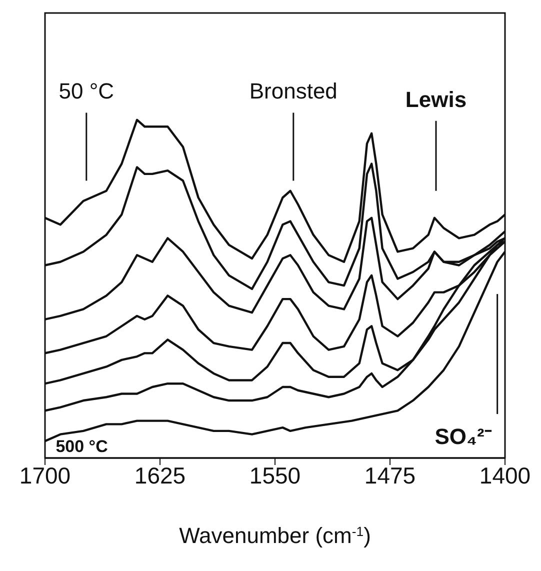 Image resolution: width=541 pixels, height=571 pixels. I want to click on x-tick-label: 1700, so click(45, 475).